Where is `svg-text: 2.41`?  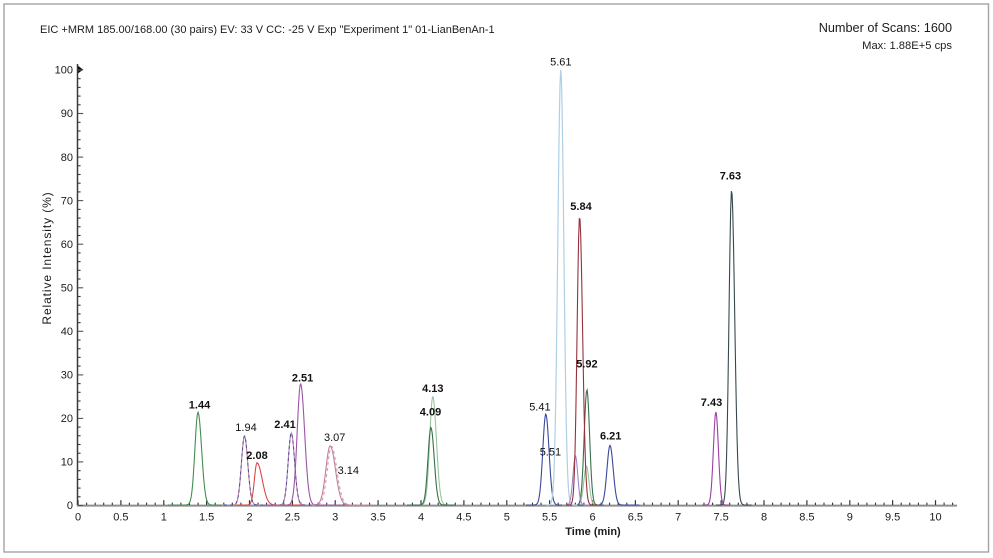 svg-text: 2.41 is located at coordinates (284, 425).